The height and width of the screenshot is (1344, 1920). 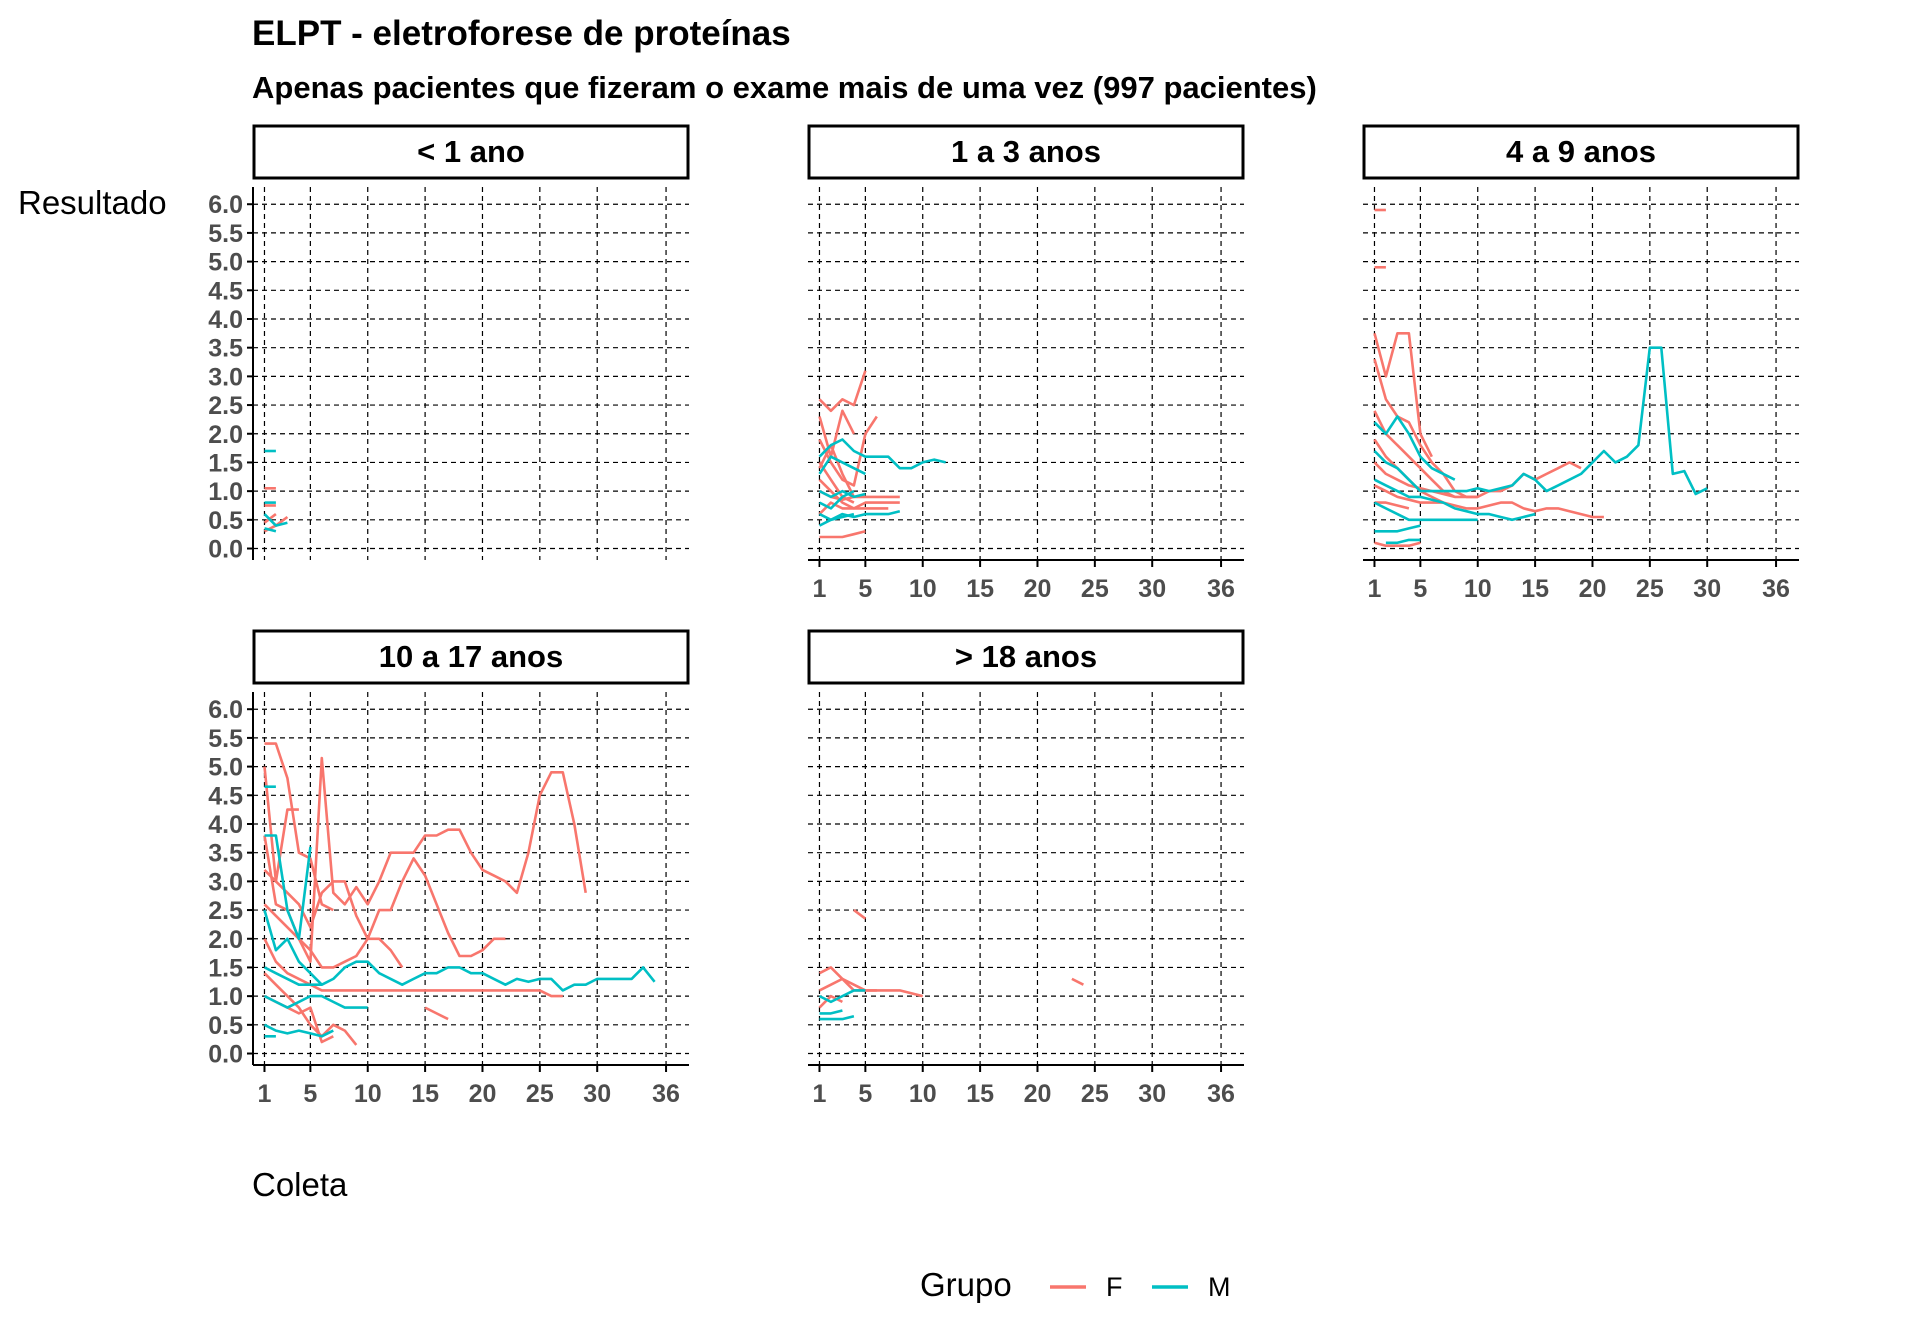 What do you see at coordinates (225, 854) in the screenshot?
I see `y-tick-label: 3.5` at bounding box center [225, 854].